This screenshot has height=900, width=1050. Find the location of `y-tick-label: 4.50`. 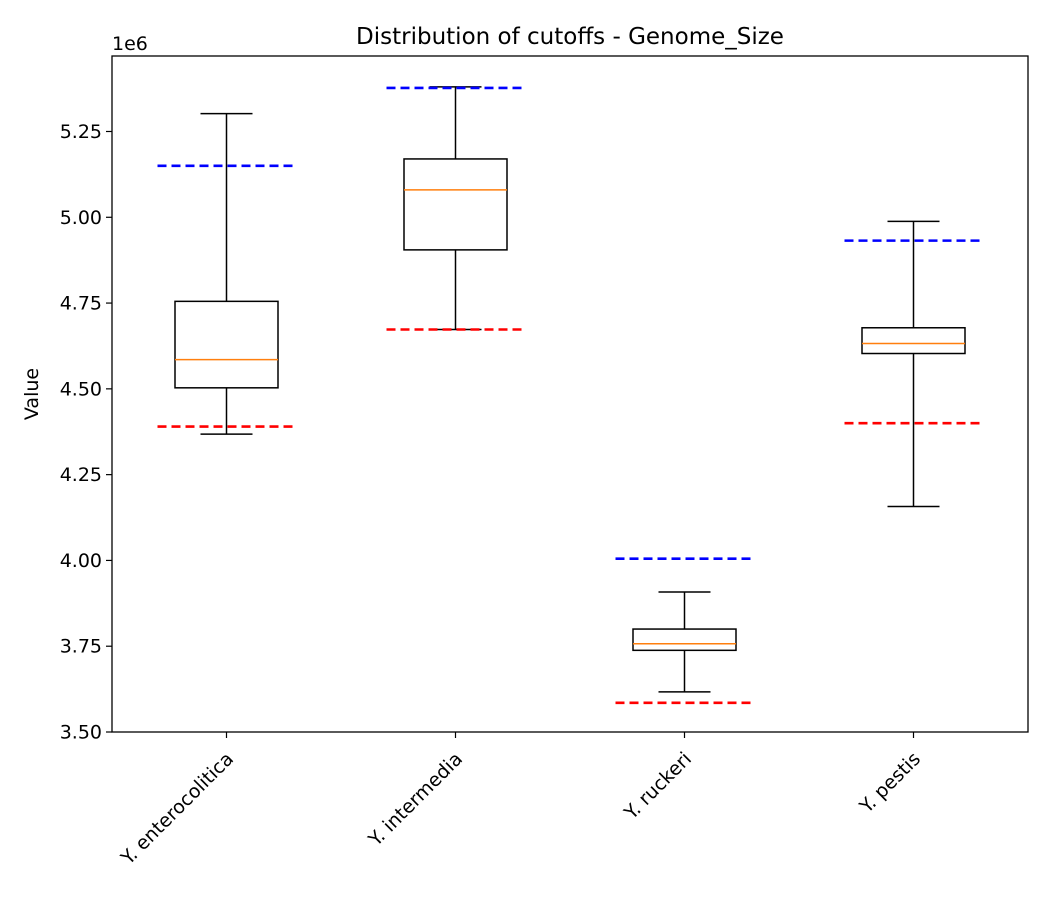

y-tick-label: 4.50 is located at coordinates (81, 389).